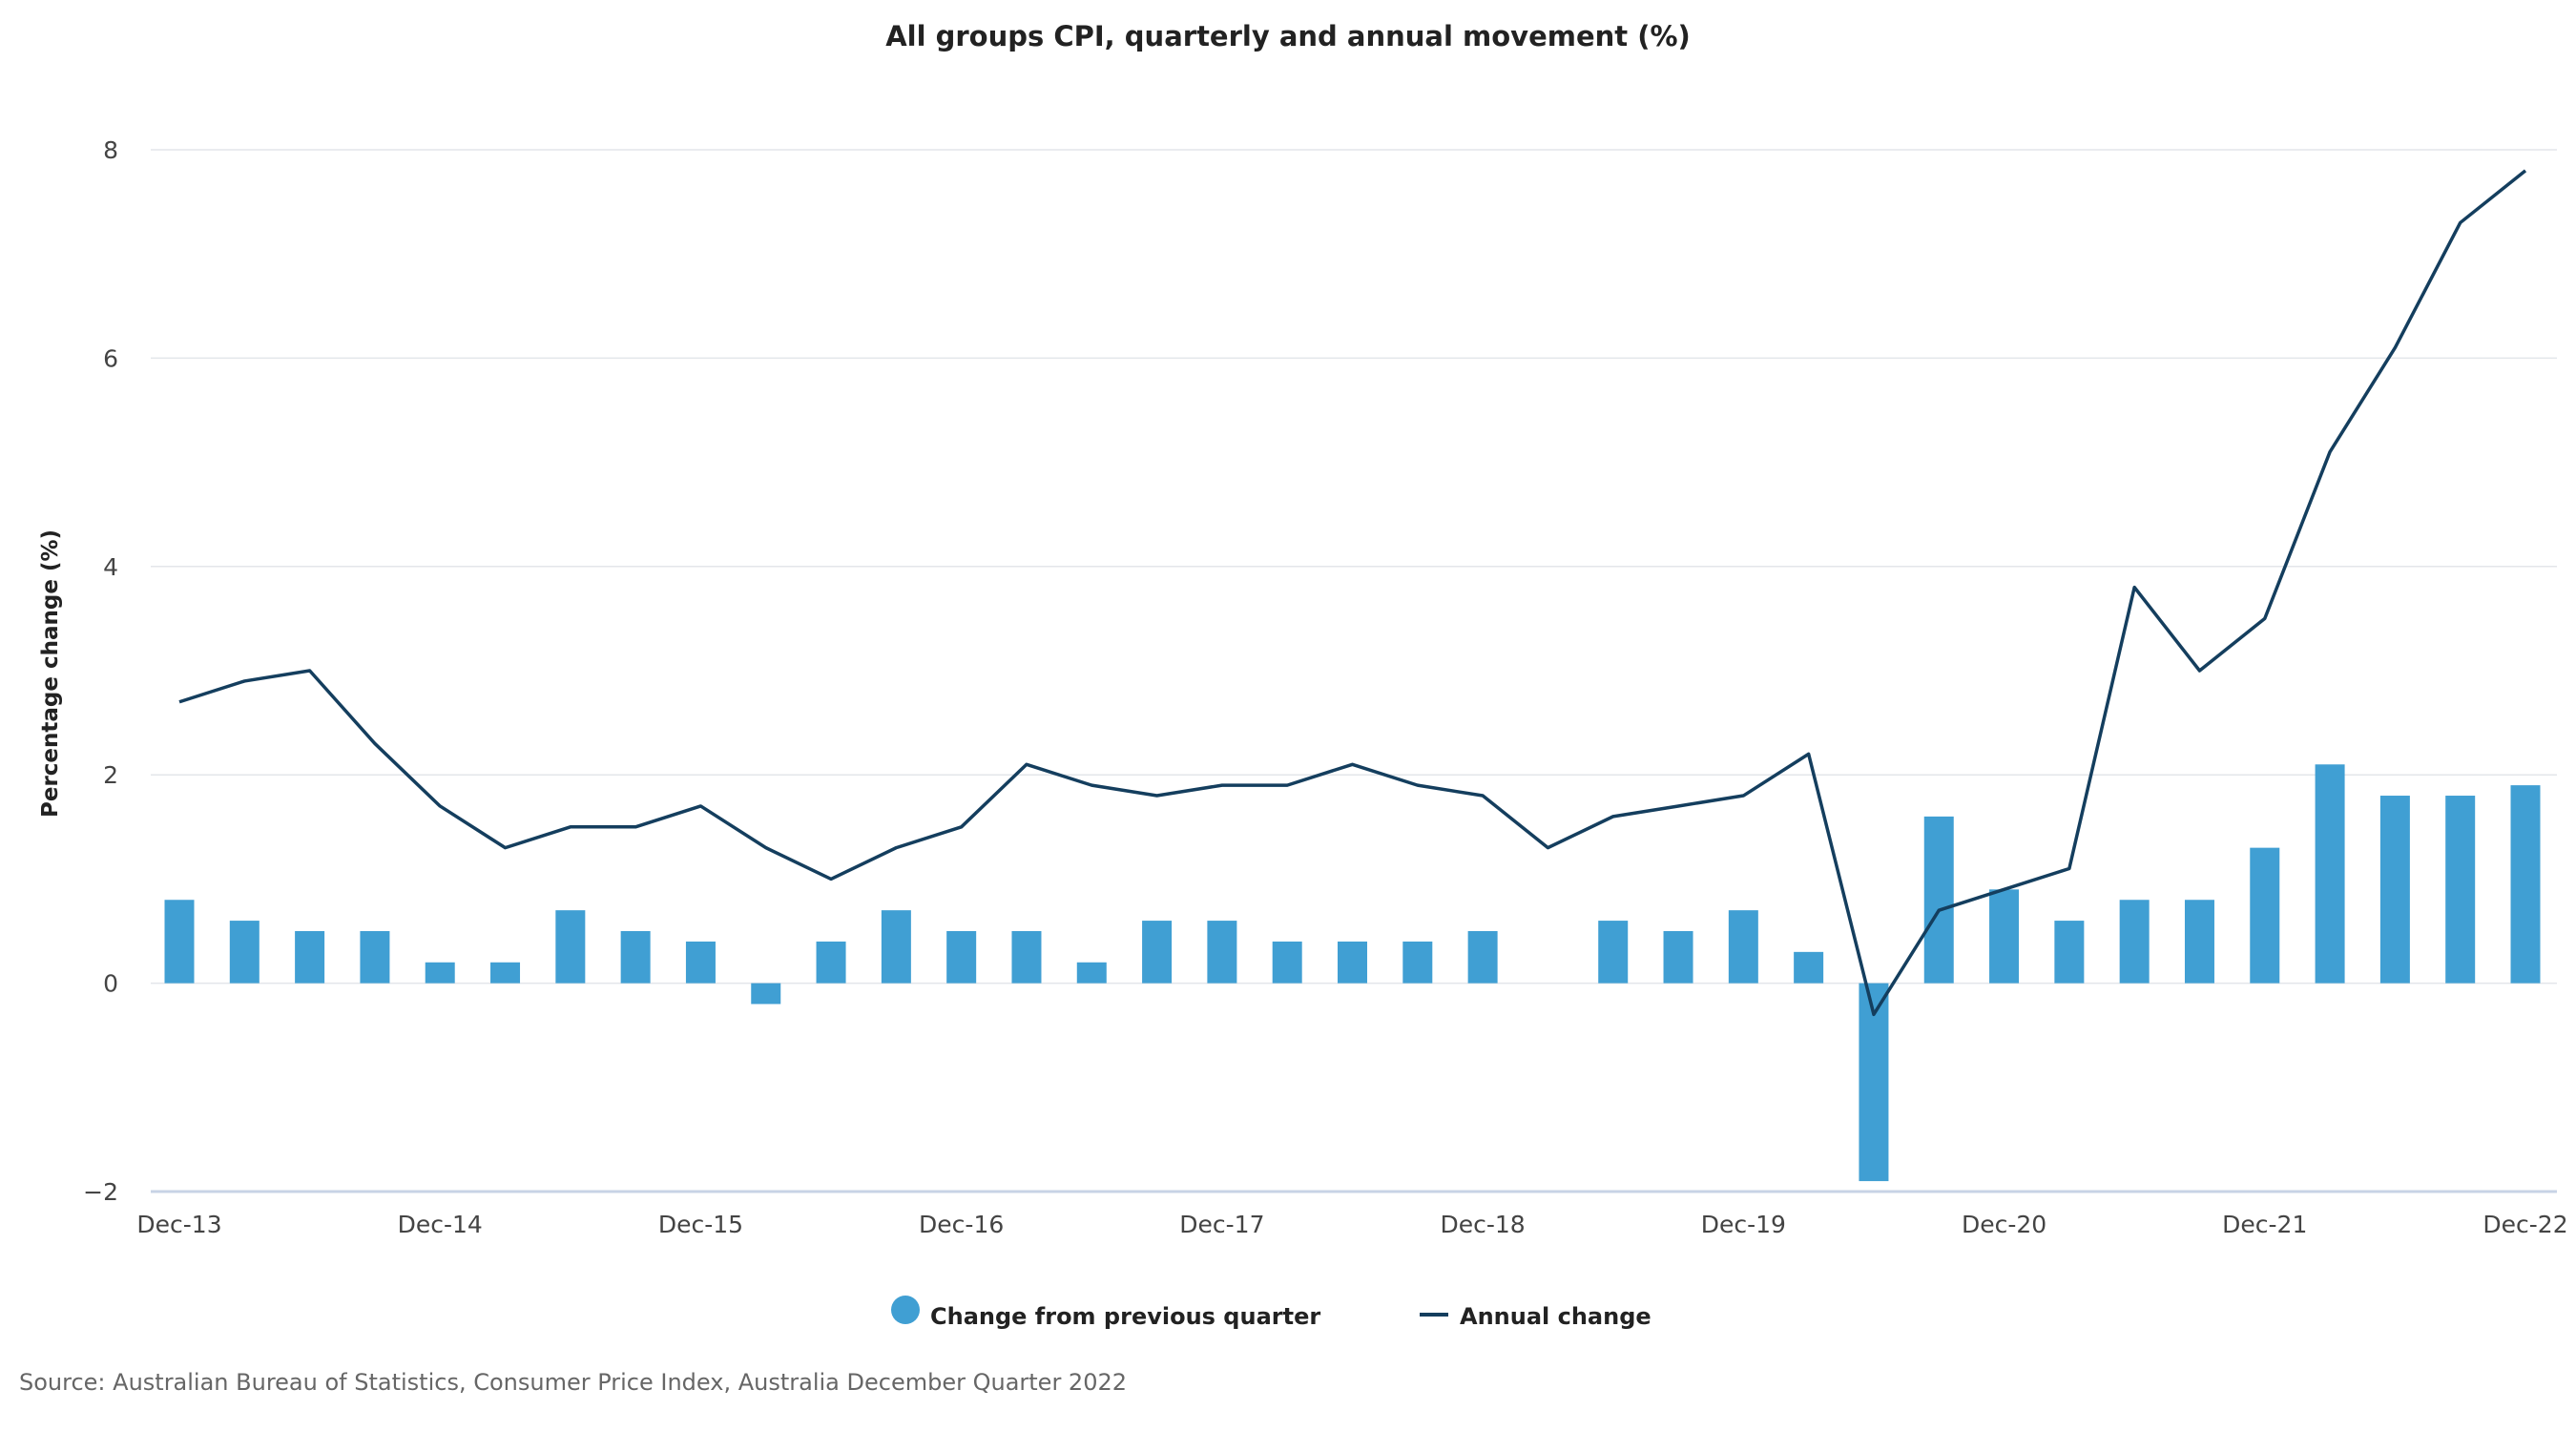  Describe the element at coordinates (2004, 1224) in the screenshot. I see `x-tick-label: Dec-20` at that location.